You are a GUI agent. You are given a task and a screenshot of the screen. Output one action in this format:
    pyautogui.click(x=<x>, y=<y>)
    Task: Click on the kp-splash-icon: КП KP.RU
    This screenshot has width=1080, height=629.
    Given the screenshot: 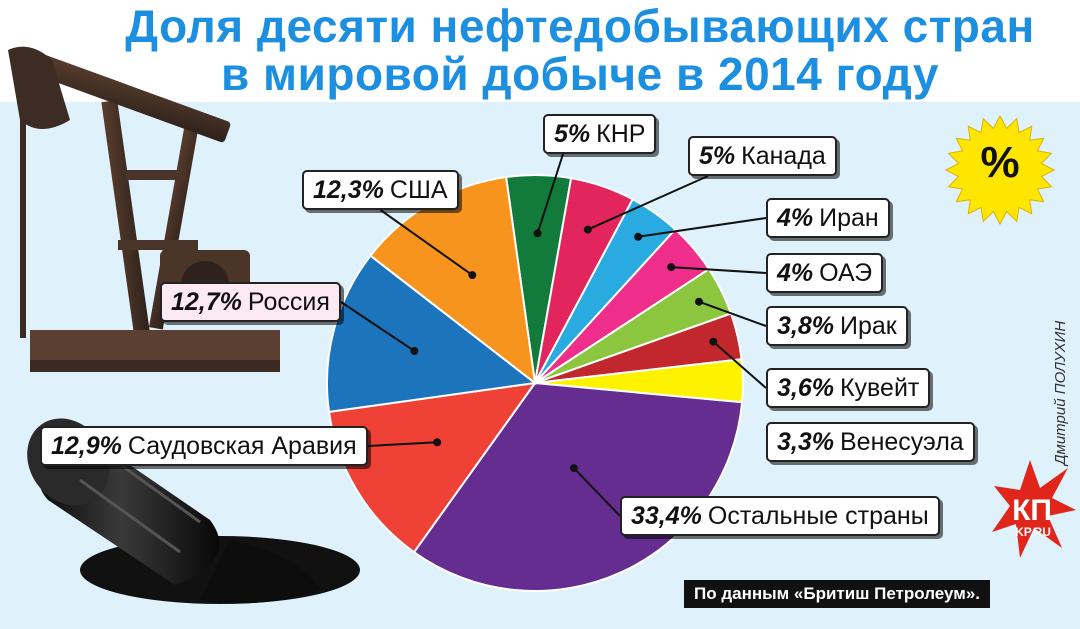 What is the action you would take?
    pyautogui.click(x=1034, y=509)
    